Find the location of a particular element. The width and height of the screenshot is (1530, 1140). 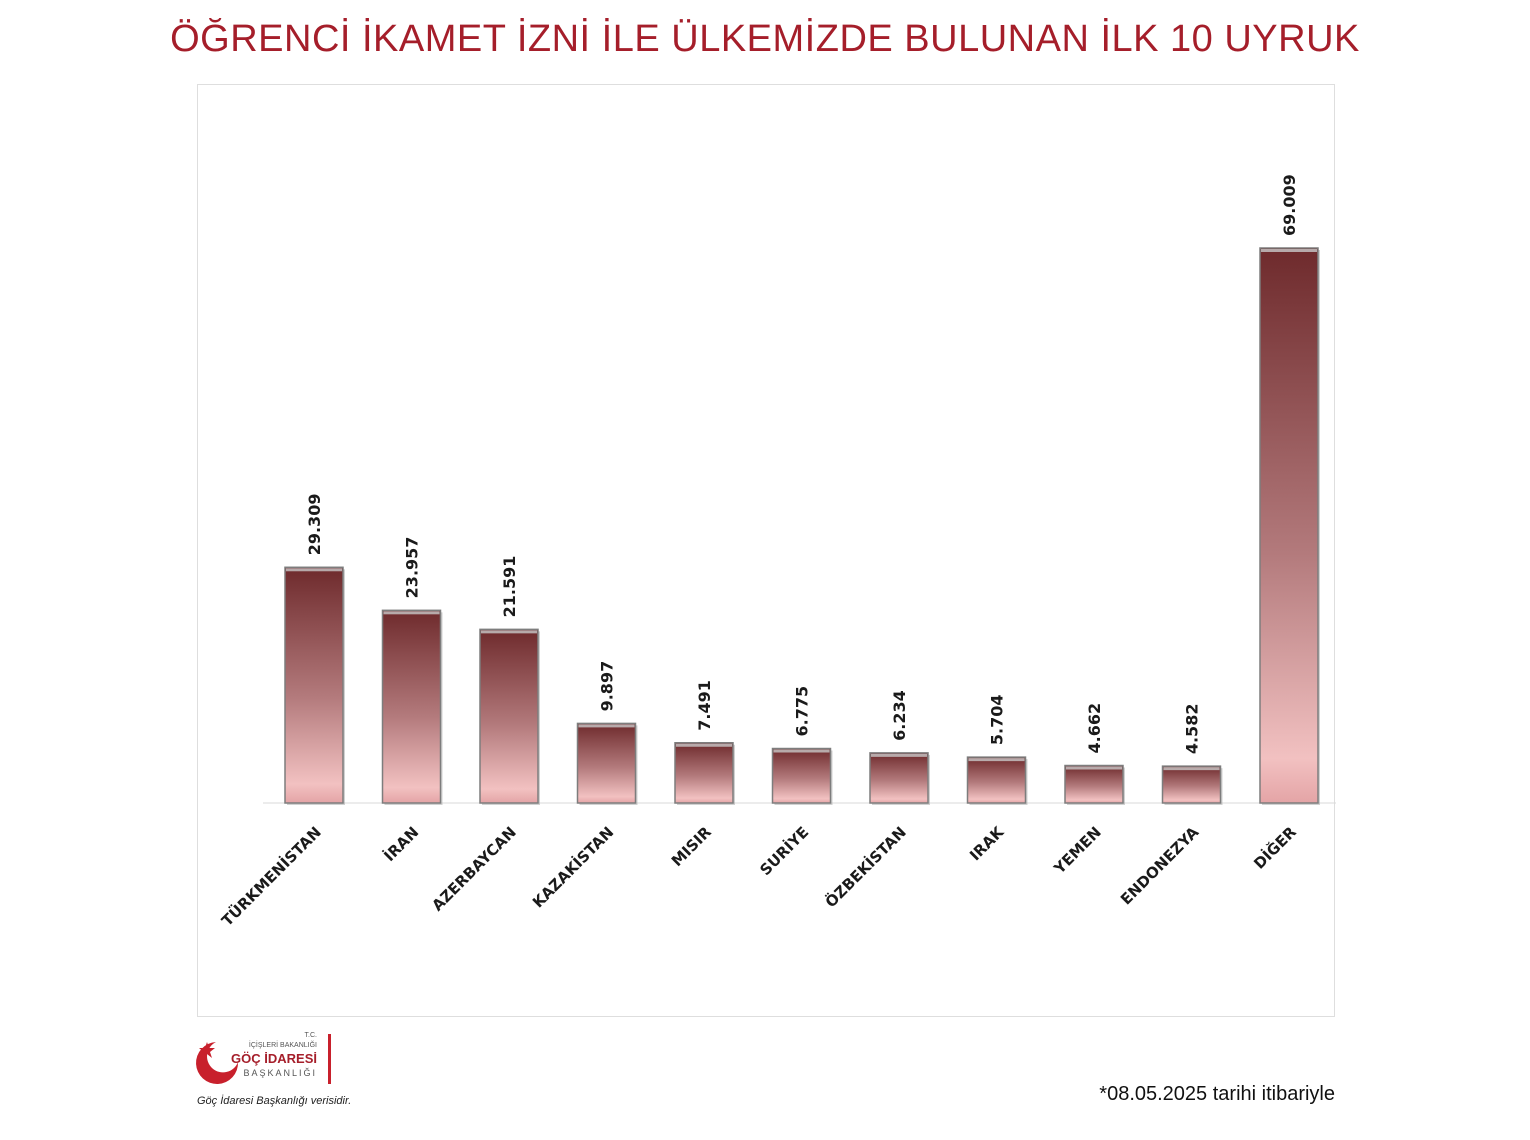

category-label: IRAK is located at coordinates (987, 843).